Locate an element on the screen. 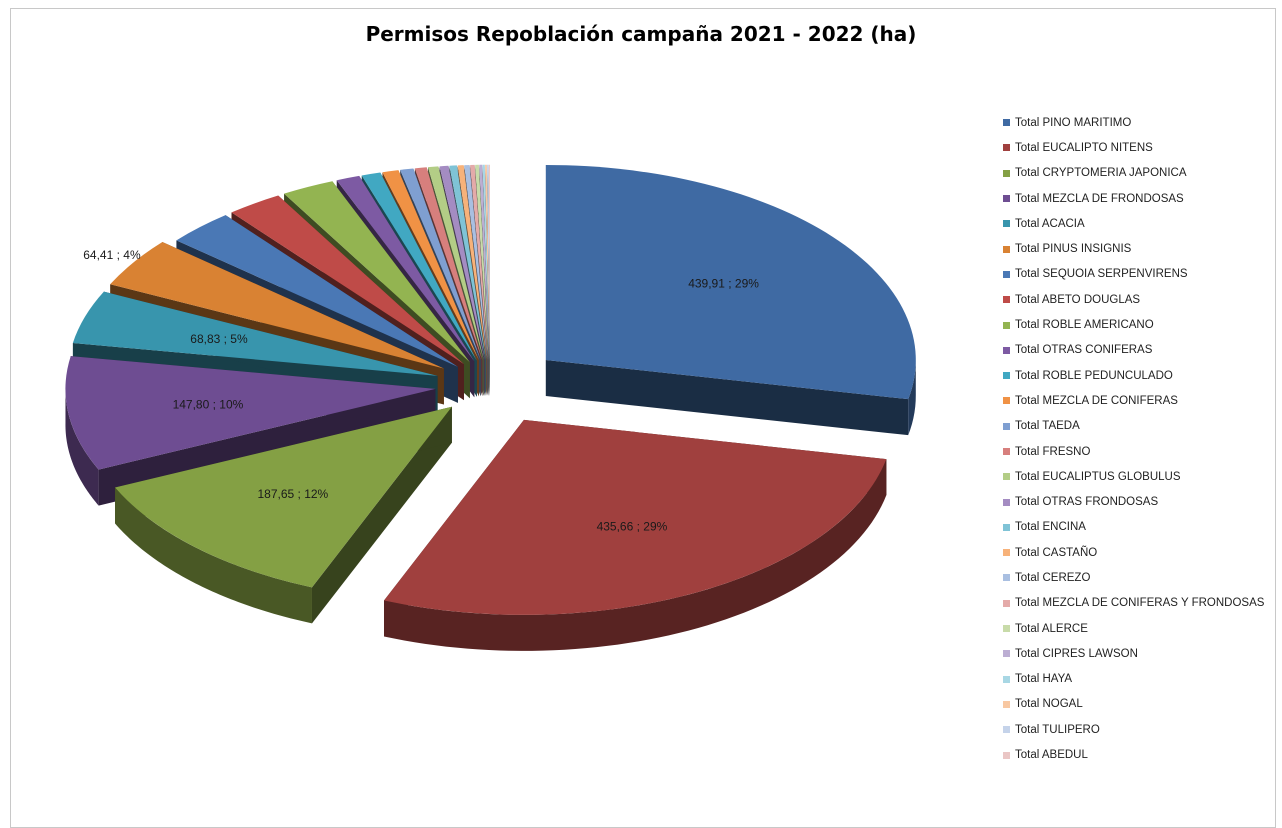 This screenshot has height=828, width=1282. legend-label: Total OTRAS CONIFERAS is located at coordinates (1084, 350).